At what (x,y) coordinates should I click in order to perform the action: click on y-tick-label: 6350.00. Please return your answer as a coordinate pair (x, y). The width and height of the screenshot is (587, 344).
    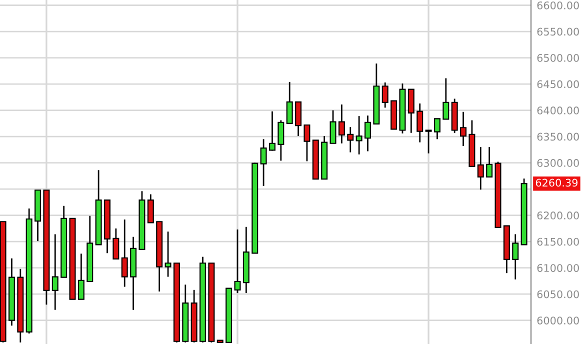
    Looking at the image, I should click on (558, 136).